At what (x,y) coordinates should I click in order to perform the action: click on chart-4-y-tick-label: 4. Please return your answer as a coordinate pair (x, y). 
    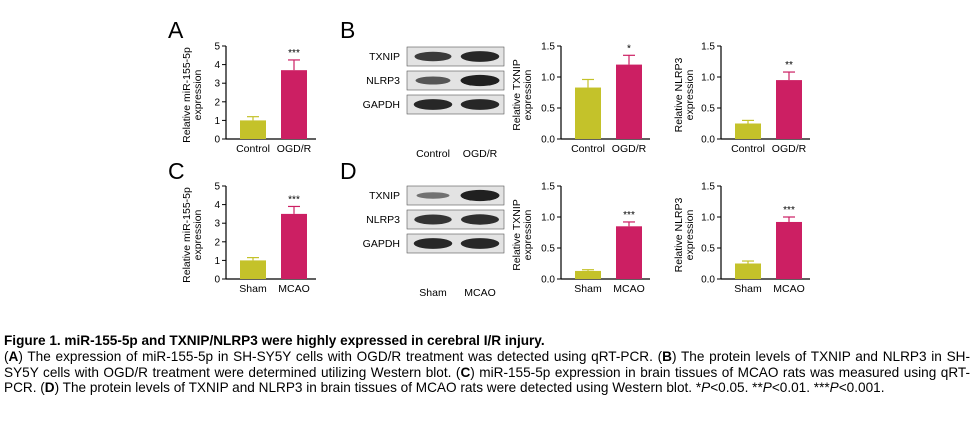
    Looking at the image, I should click on (217, 205).